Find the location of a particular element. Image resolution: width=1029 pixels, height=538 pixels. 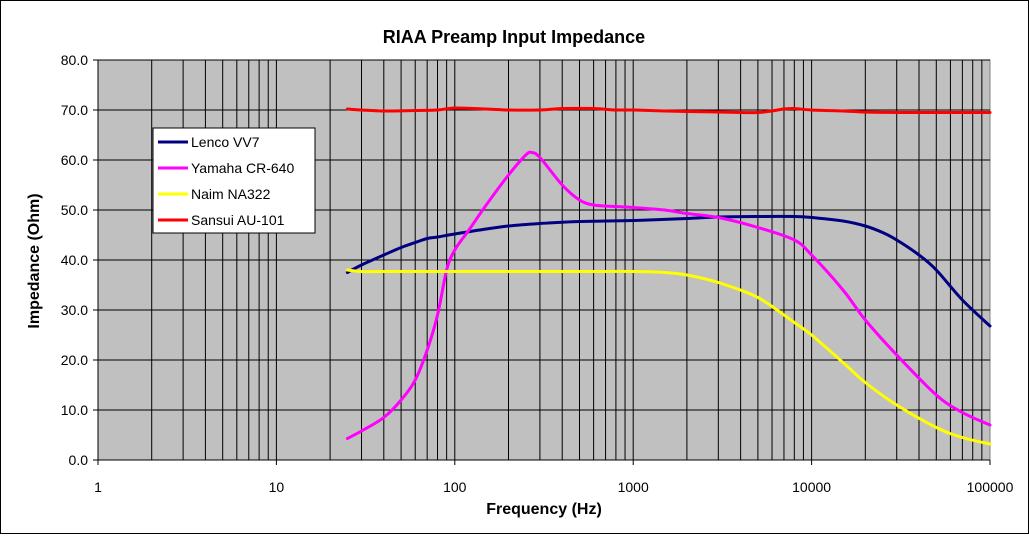

legend-label-yamaha-cr-640: Yamaha CR-640 is located at coordinates (242, 168).